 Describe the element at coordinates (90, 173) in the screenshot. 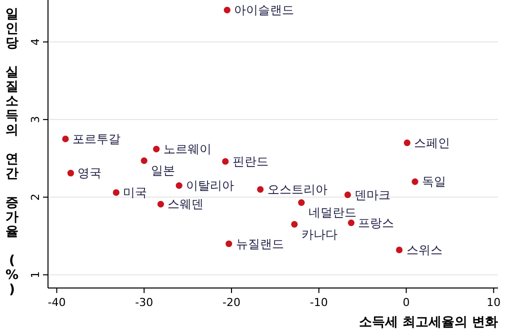

I see `annotation: 영국` at that location.